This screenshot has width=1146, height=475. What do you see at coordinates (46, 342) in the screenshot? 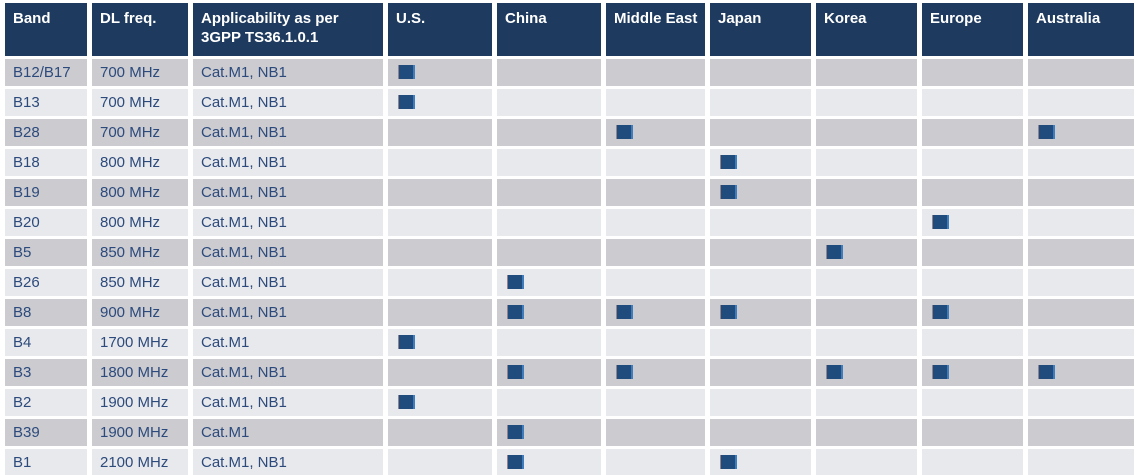
I see `band-cell: B4` at bounding box center [46, 342].